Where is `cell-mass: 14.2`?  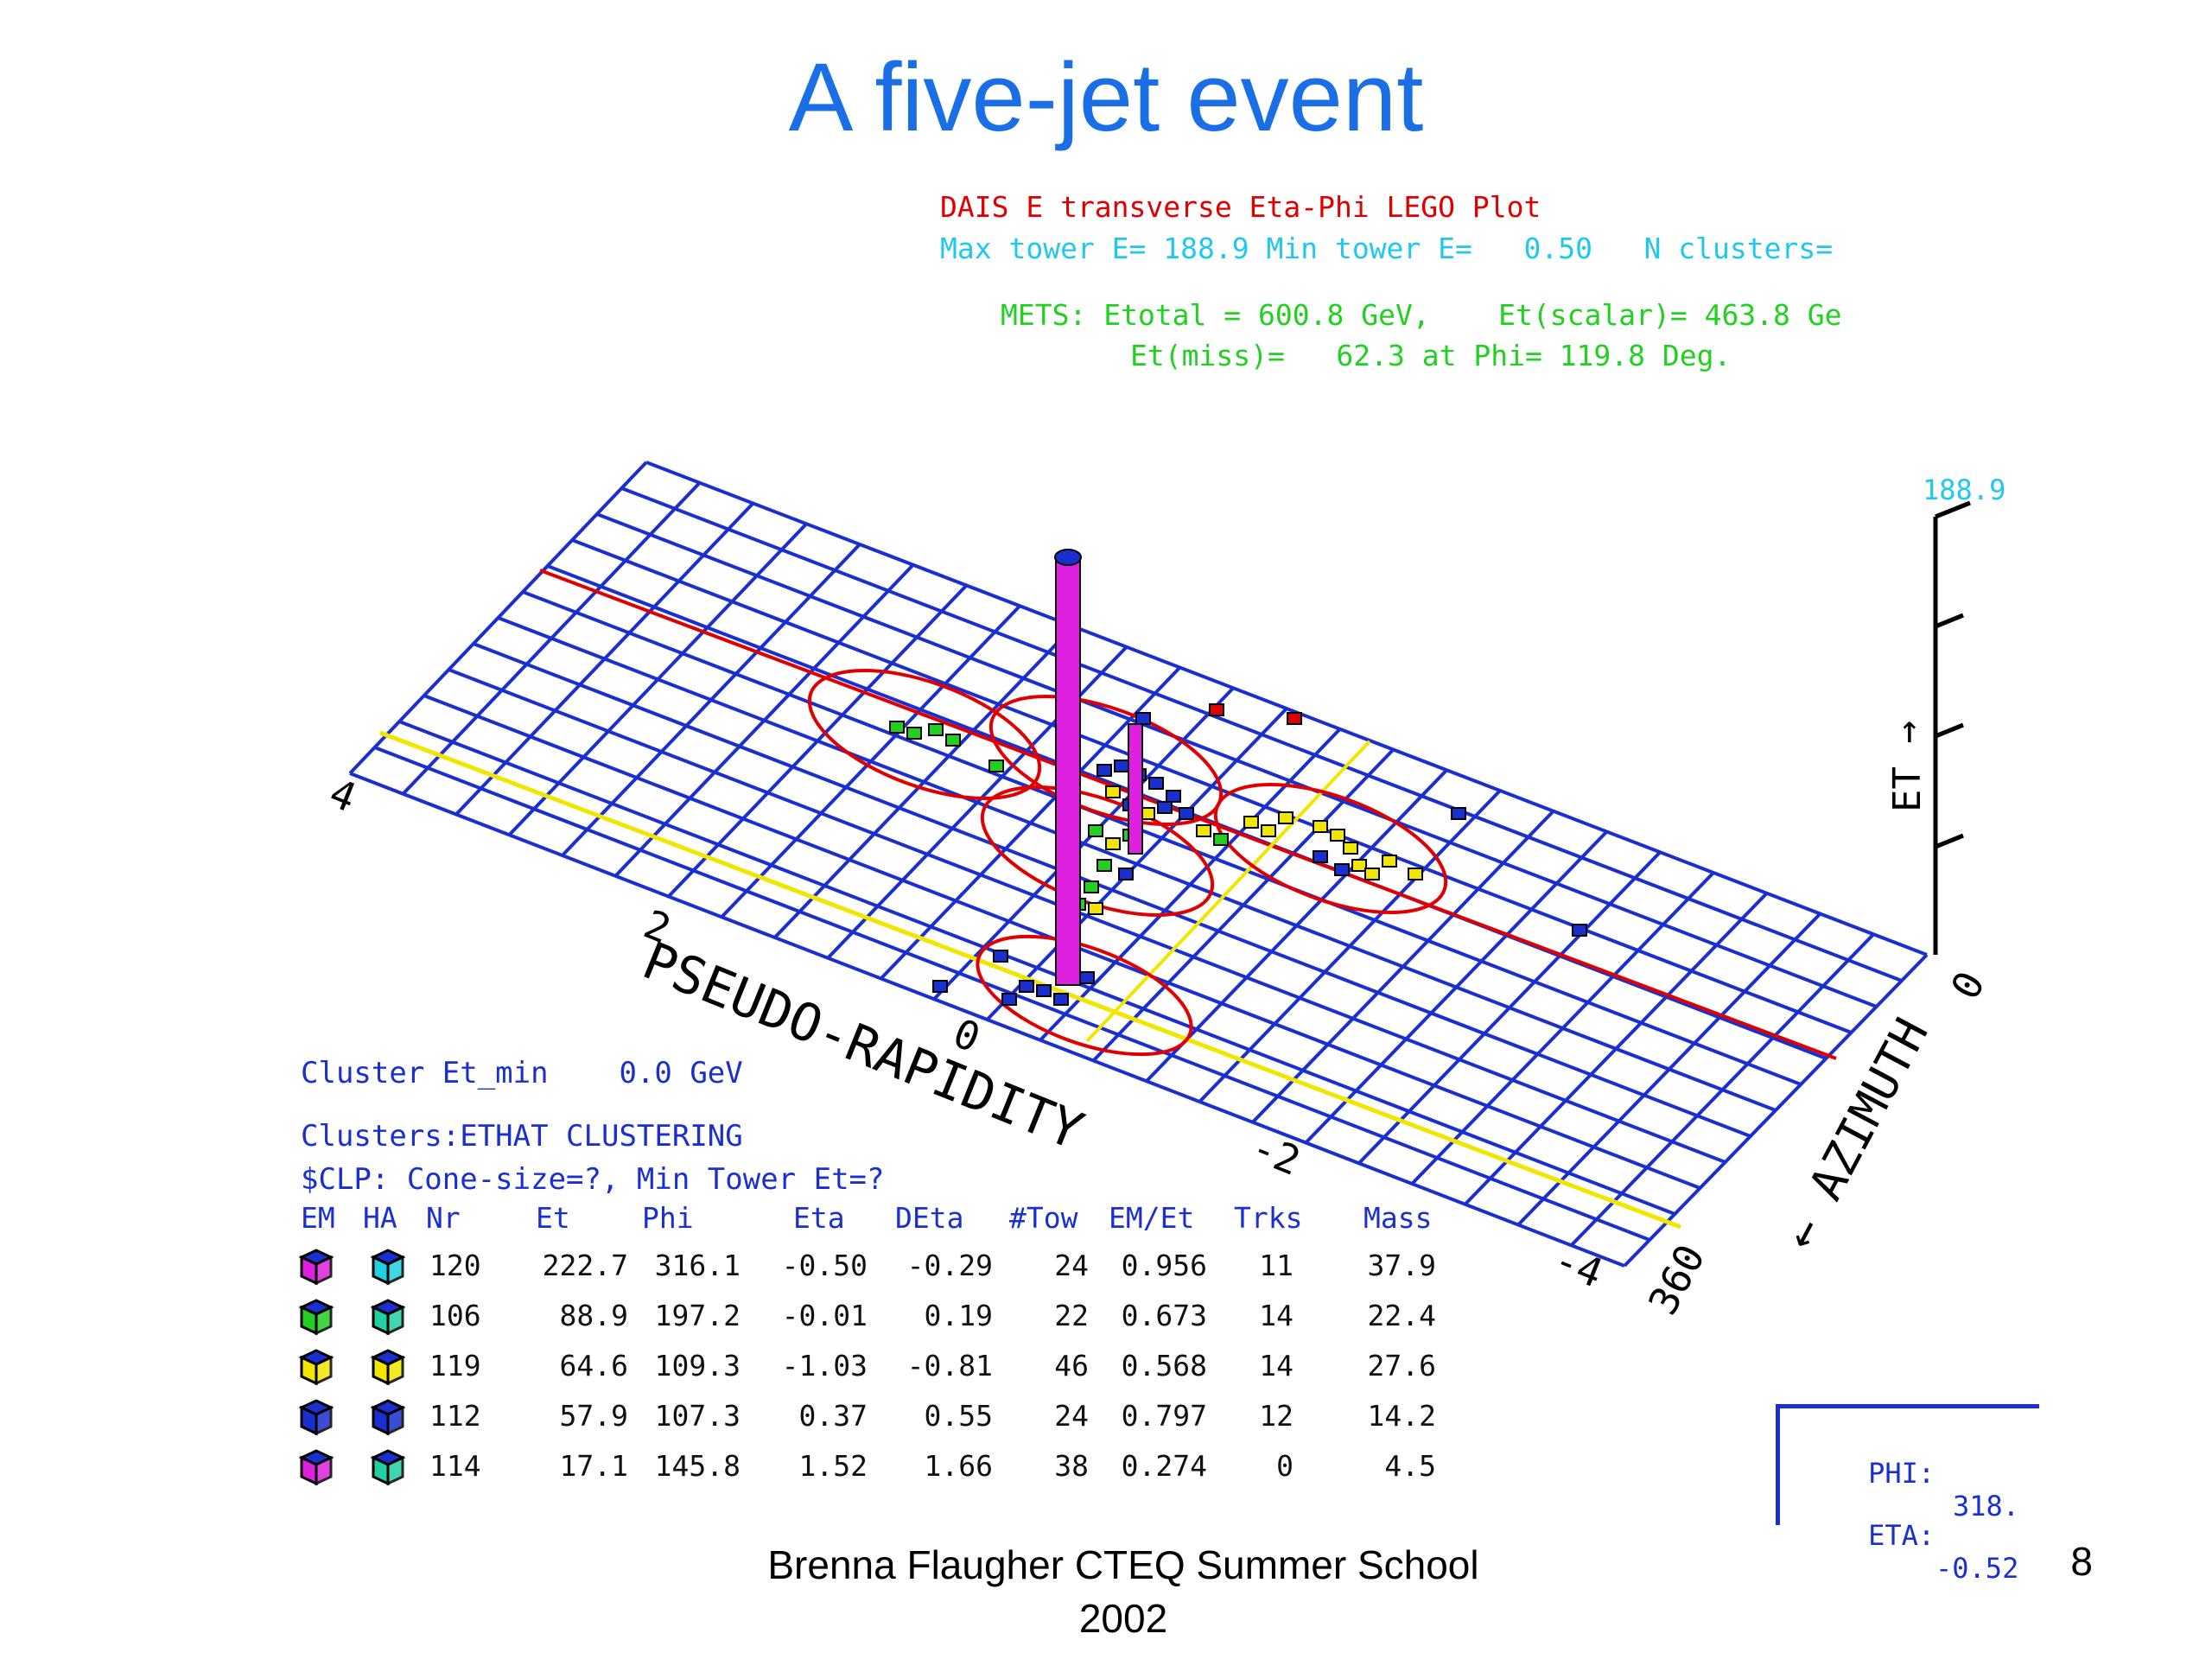
cell-mass: 14.2 is located at coordinates (1401, 1416).